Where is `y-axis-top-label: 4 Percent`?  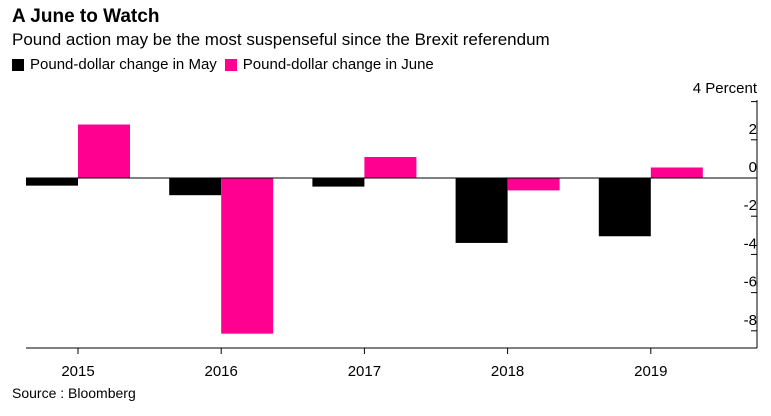 y-axis-top-label: 4 Percent is located at coordinates (725, 88).